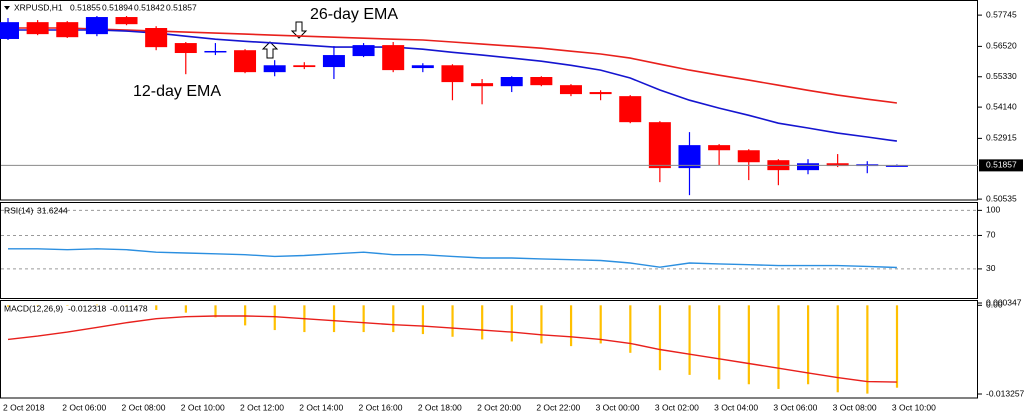  Describe the element at coordinates (117, 7) in the screenshot. I see `ohlc-value: 0.51894` at that location.